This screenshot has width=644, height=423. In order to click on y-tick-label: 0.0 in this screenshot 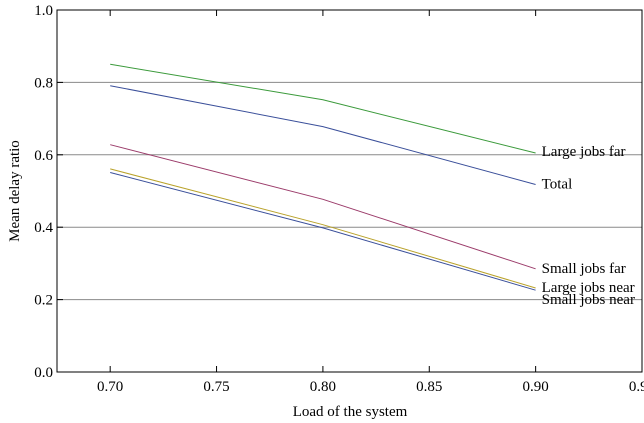, I will do `click(43, 373)`.